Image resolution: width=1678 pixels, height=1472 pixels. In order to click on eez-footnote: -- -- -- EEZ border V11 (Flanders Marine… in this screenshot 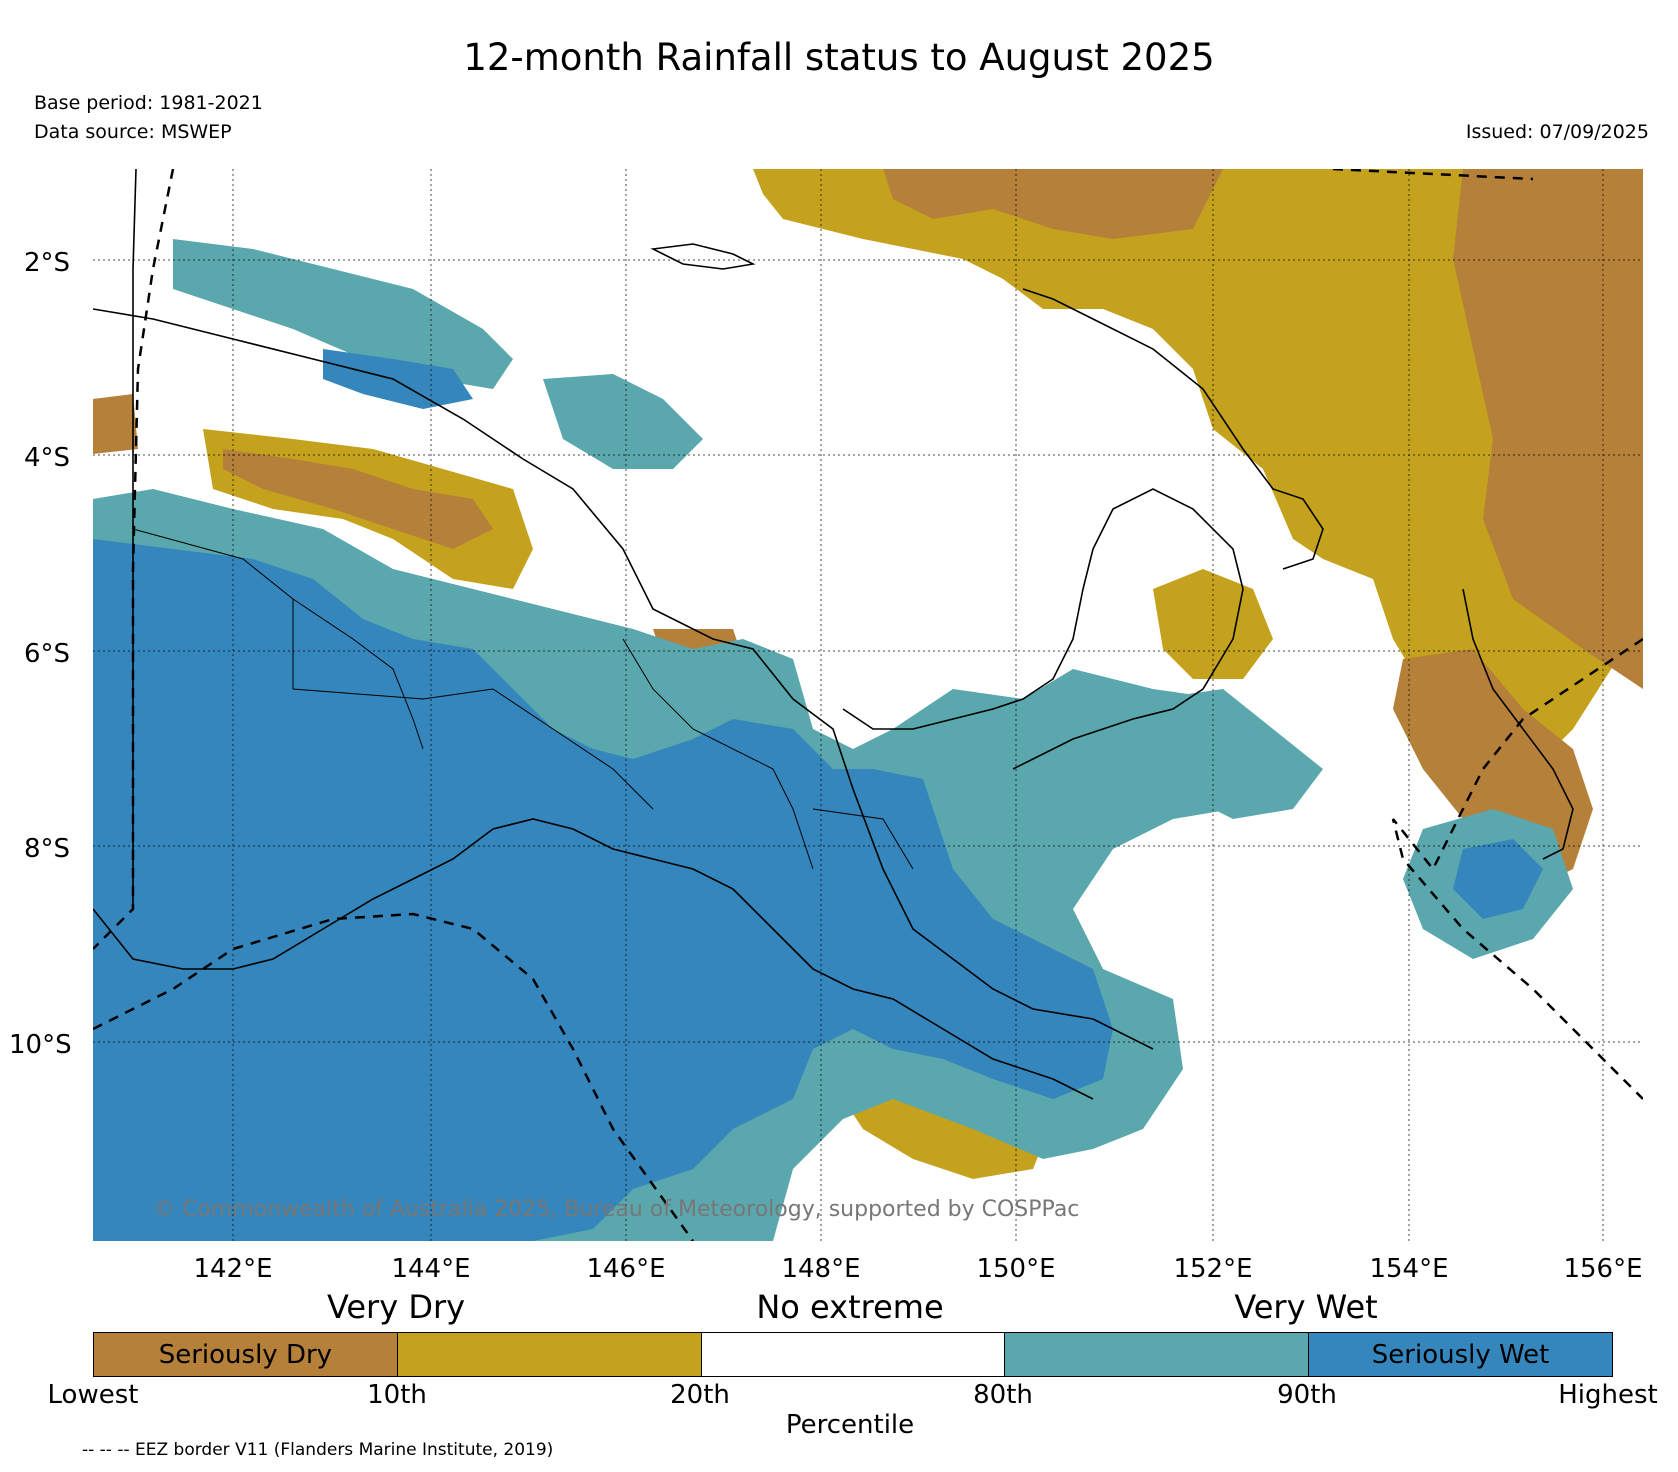, I will do `click(318, 1450)`.